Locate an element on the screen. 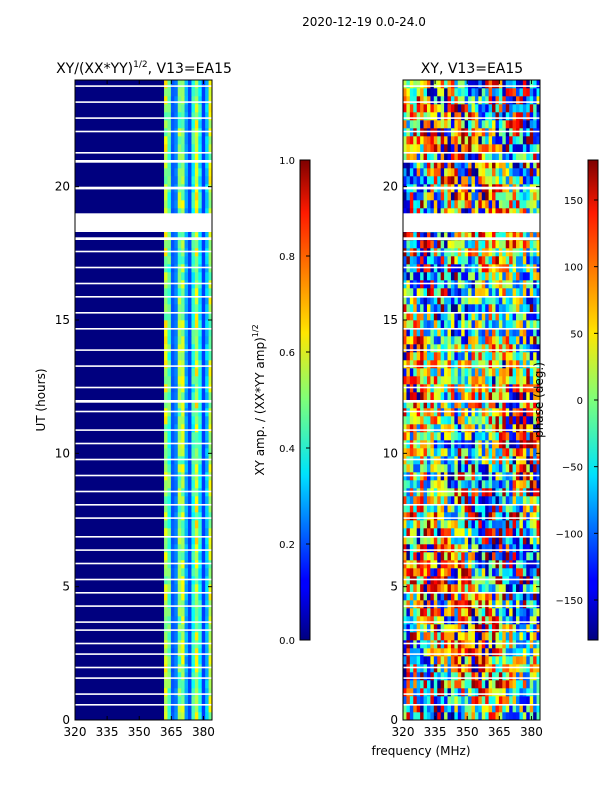 This screenshot has width=600, height=800. flag-gap is located at coordinates (143, 643).